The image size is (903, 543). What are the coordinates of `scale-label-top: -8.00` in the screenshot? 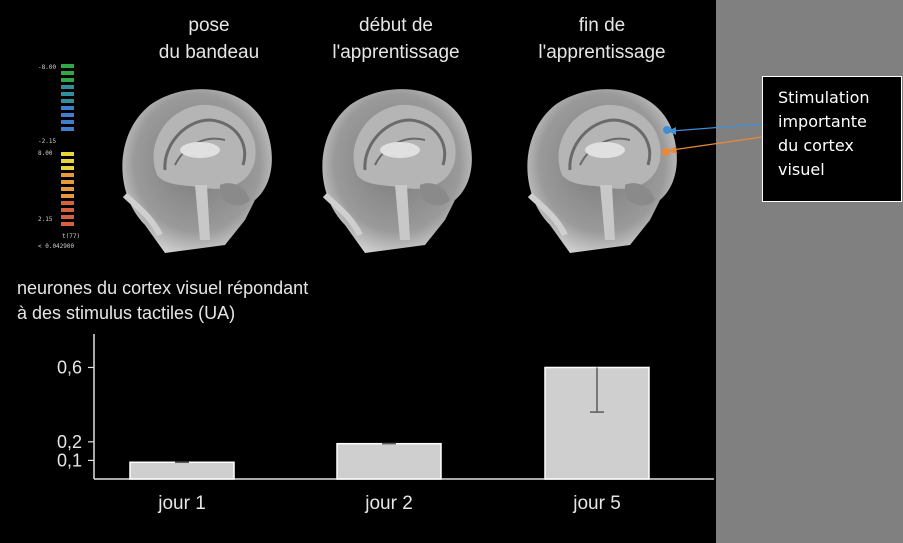 It's located at (47, 67).